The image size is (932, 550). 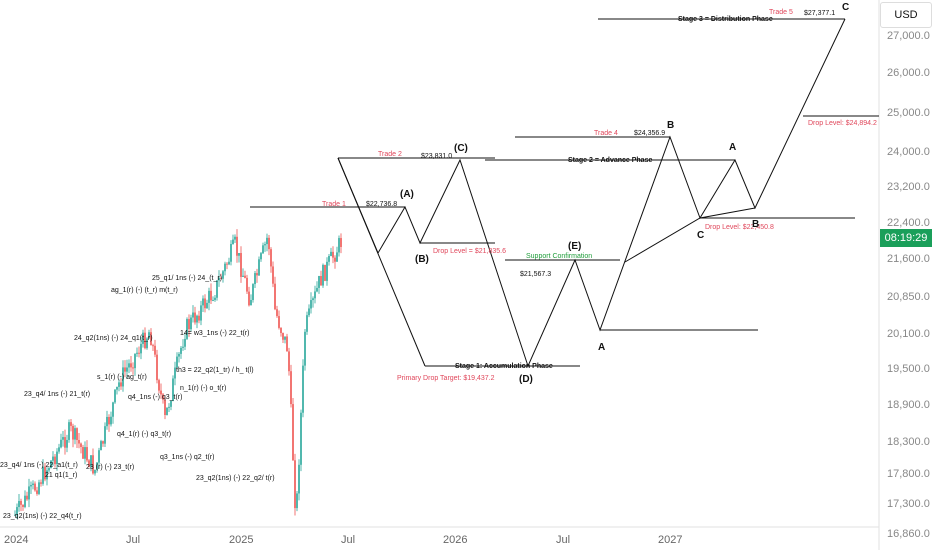 What do you see at coordinates (16, 540) in the screenshot?
I see `time-tick-label: 2024` at bounding box center [16, 540].